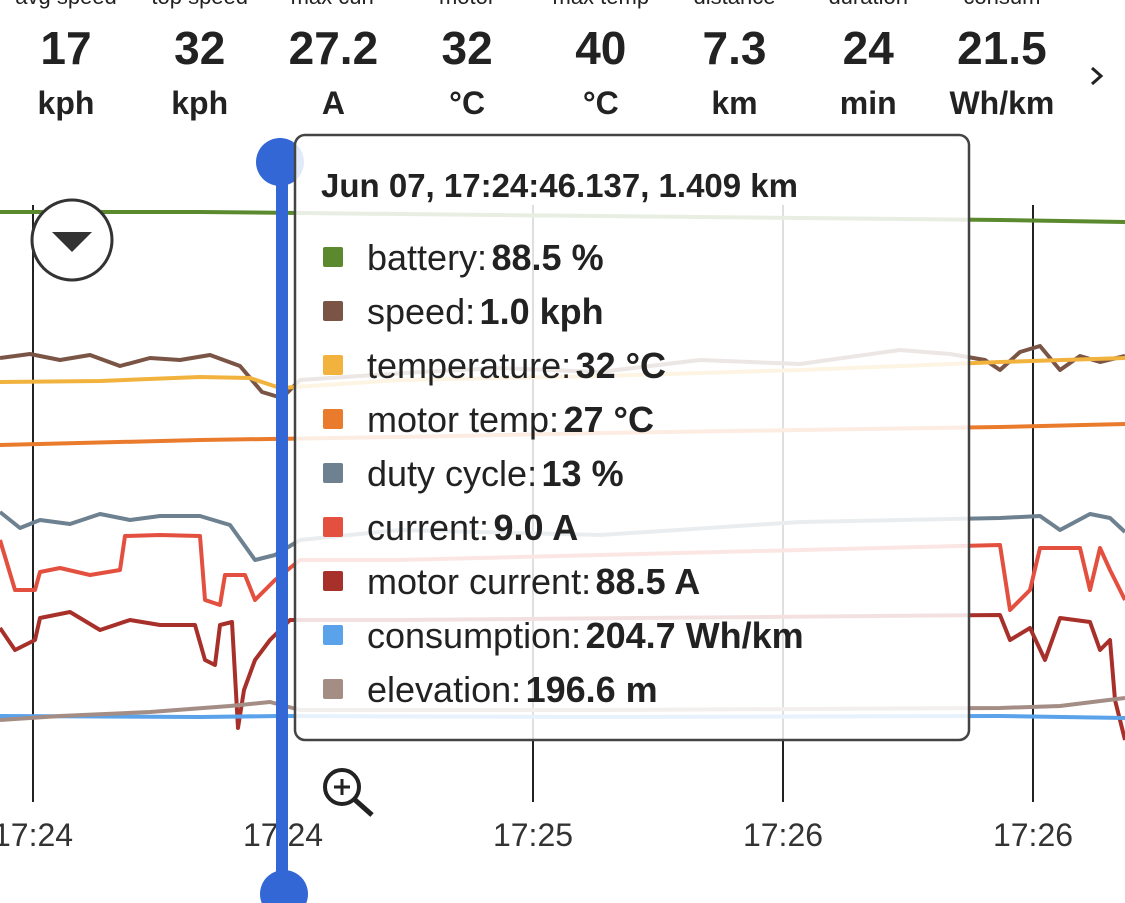 The height and width of the screenshot is (903, 1125). What do you see at coordinates (66, 4) in the screenshot?
I see `stat-label: avg speed` at bounding box center [66, 4].